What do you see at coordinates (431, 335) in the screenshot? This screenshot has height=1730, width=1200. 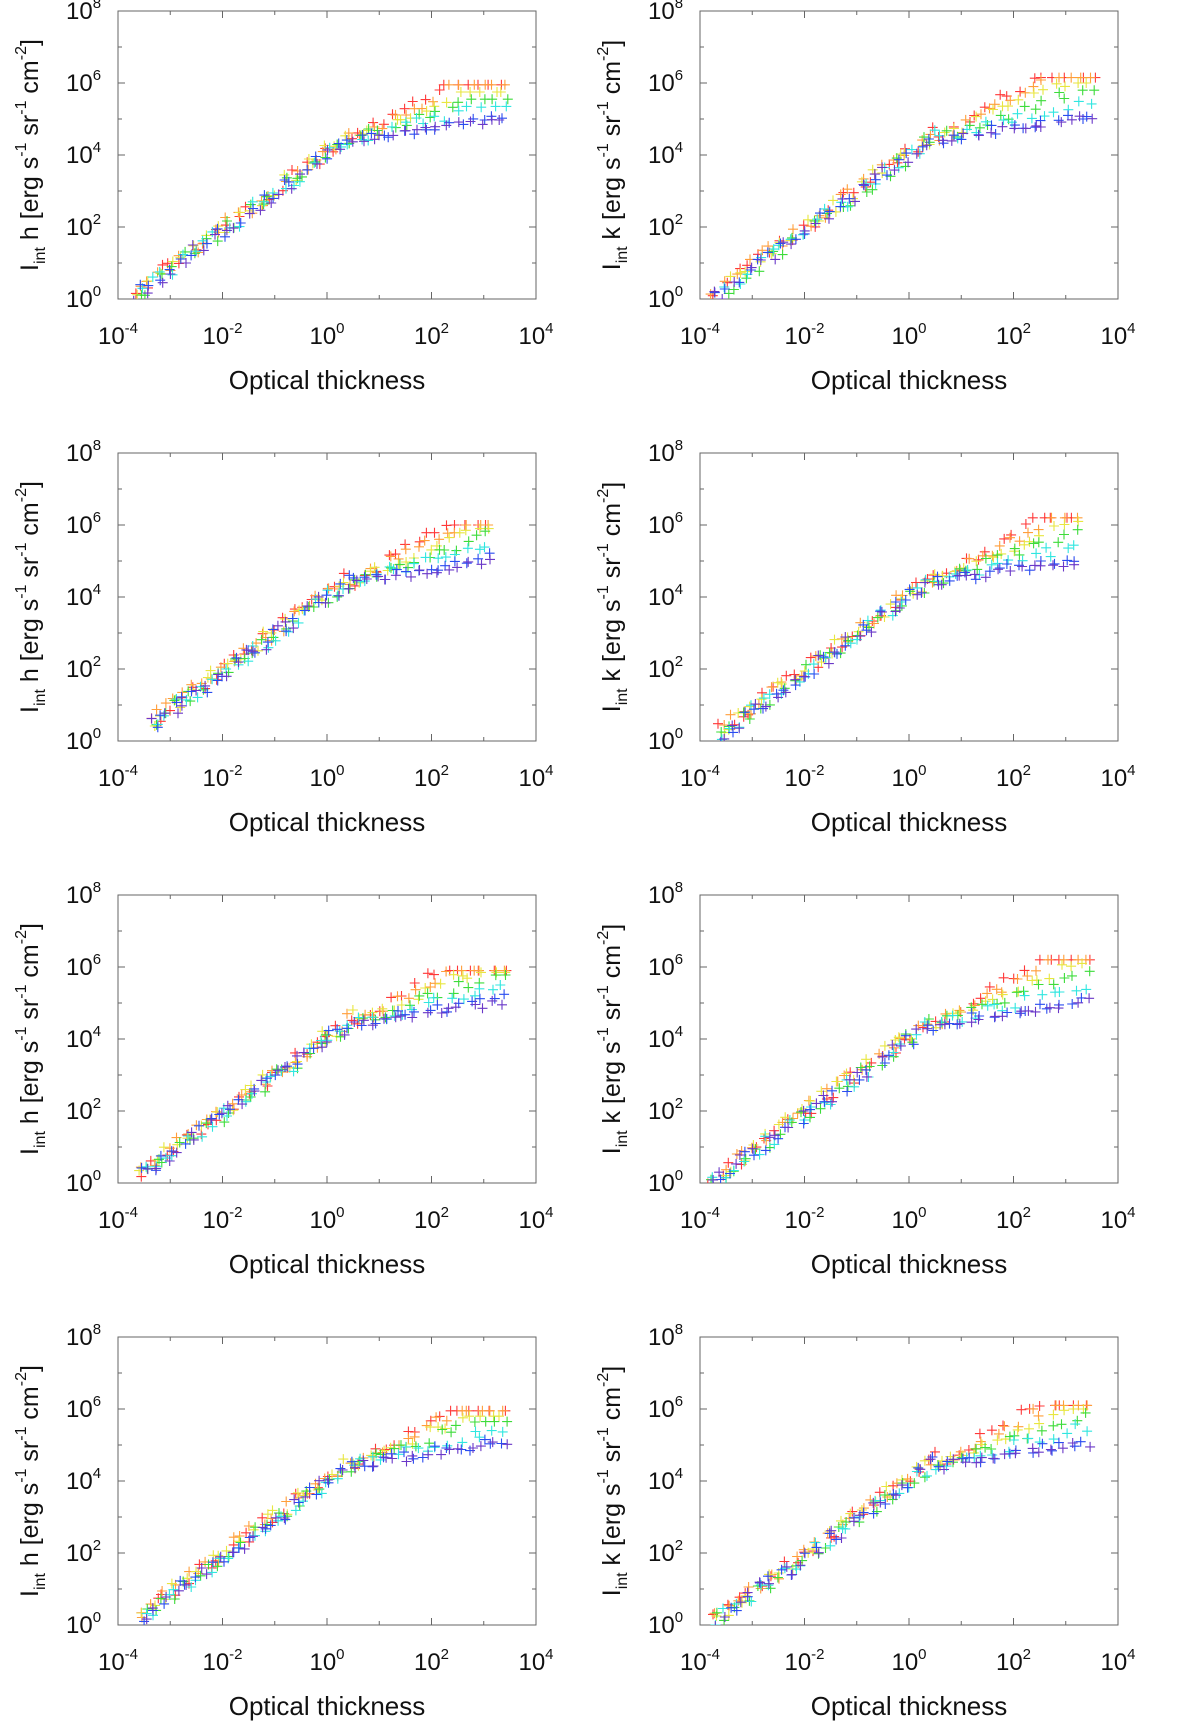 I see `x-tick-label: 10²` at bounding box center [431, 335].